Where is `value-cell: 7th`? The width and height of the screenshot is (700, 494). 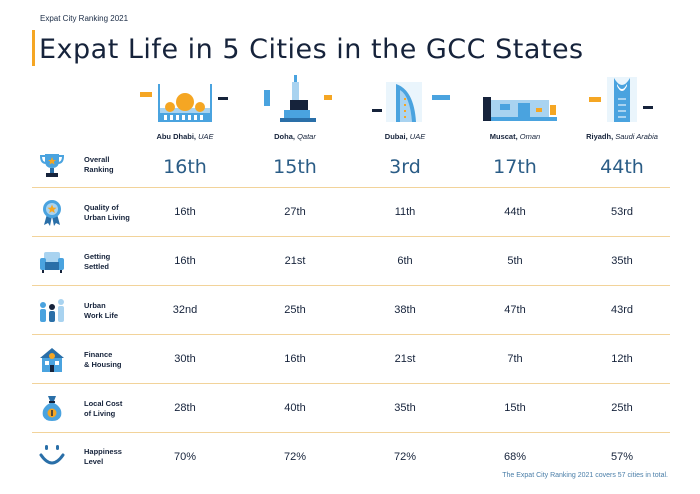 value-cell: 7th is located at coordinates (515, 359).